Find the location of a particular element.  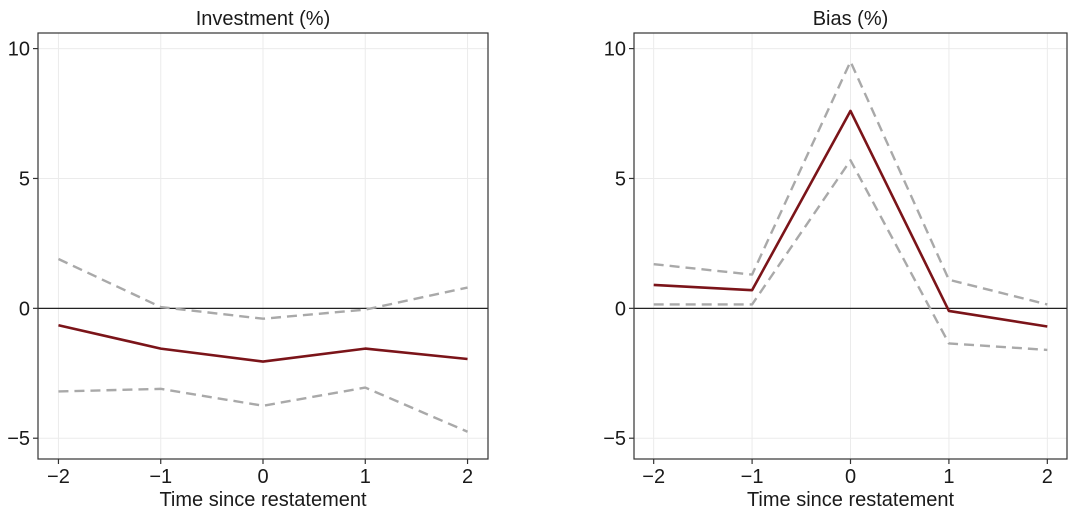

series-line-estimate is located at coordinates (263, 343).